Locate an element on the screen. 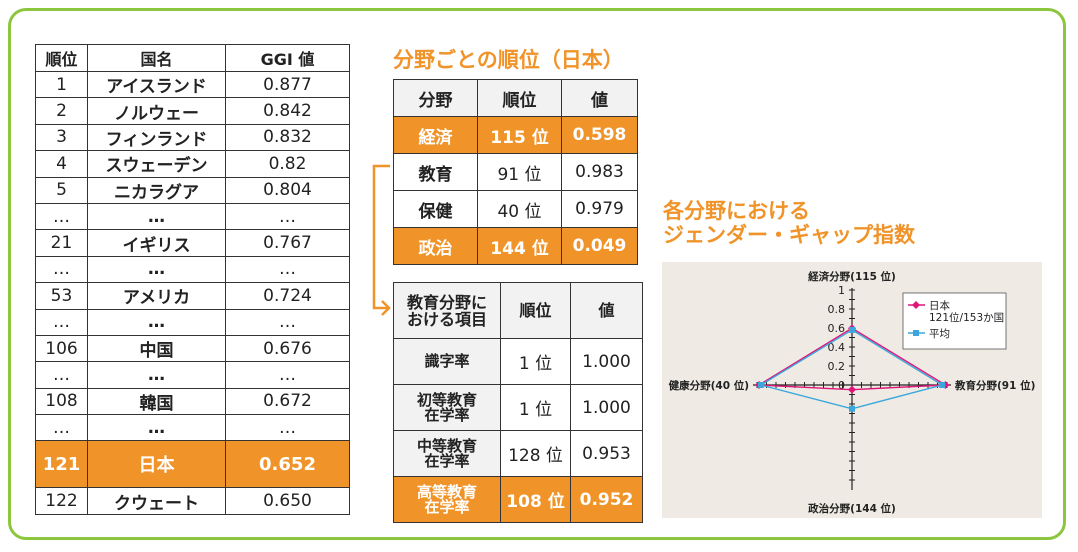  education-header-rank: 順位 is located at coordinates (535, 310).